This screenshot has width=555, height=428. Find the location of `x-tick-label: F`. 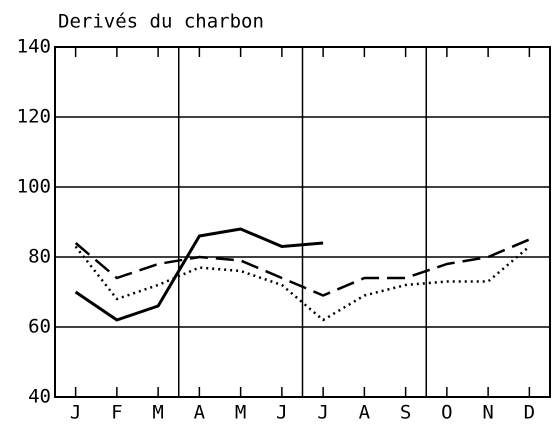

x-tick-label: F is located at coordinates (116, 413).